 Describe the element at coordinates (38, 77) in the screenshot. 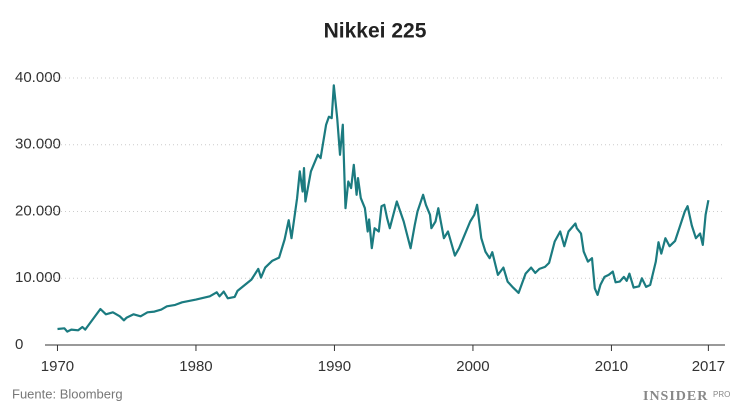

I see `y-tick-label: 40.000` at that location.